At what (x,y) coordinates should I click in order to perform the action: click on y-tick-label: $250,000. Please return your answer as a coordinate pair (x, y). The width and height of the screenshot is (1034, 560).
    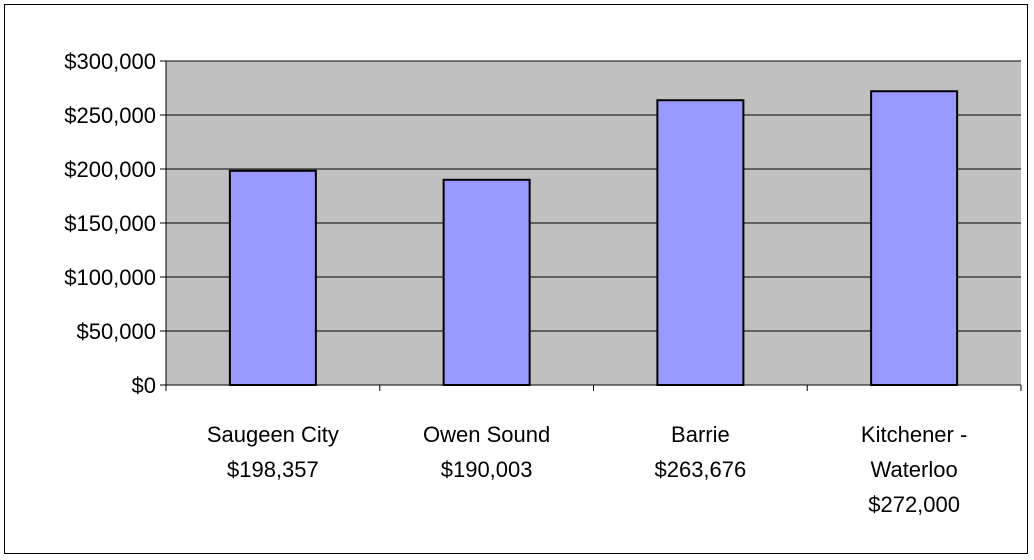
    Looking at the image, I should click on (110, 115).